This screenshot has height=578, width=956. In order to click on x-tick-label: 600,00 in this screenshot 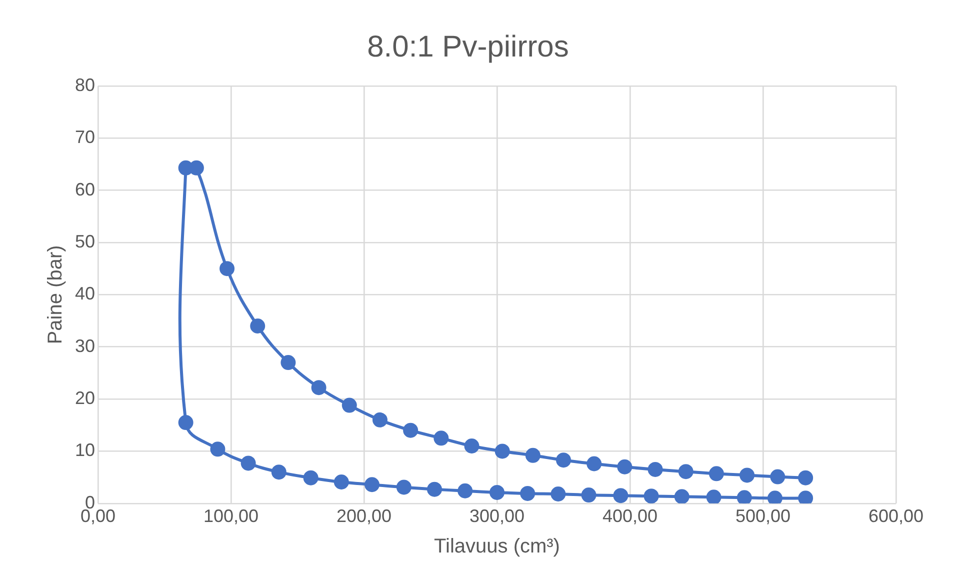, I will do `click(896, 516)`.